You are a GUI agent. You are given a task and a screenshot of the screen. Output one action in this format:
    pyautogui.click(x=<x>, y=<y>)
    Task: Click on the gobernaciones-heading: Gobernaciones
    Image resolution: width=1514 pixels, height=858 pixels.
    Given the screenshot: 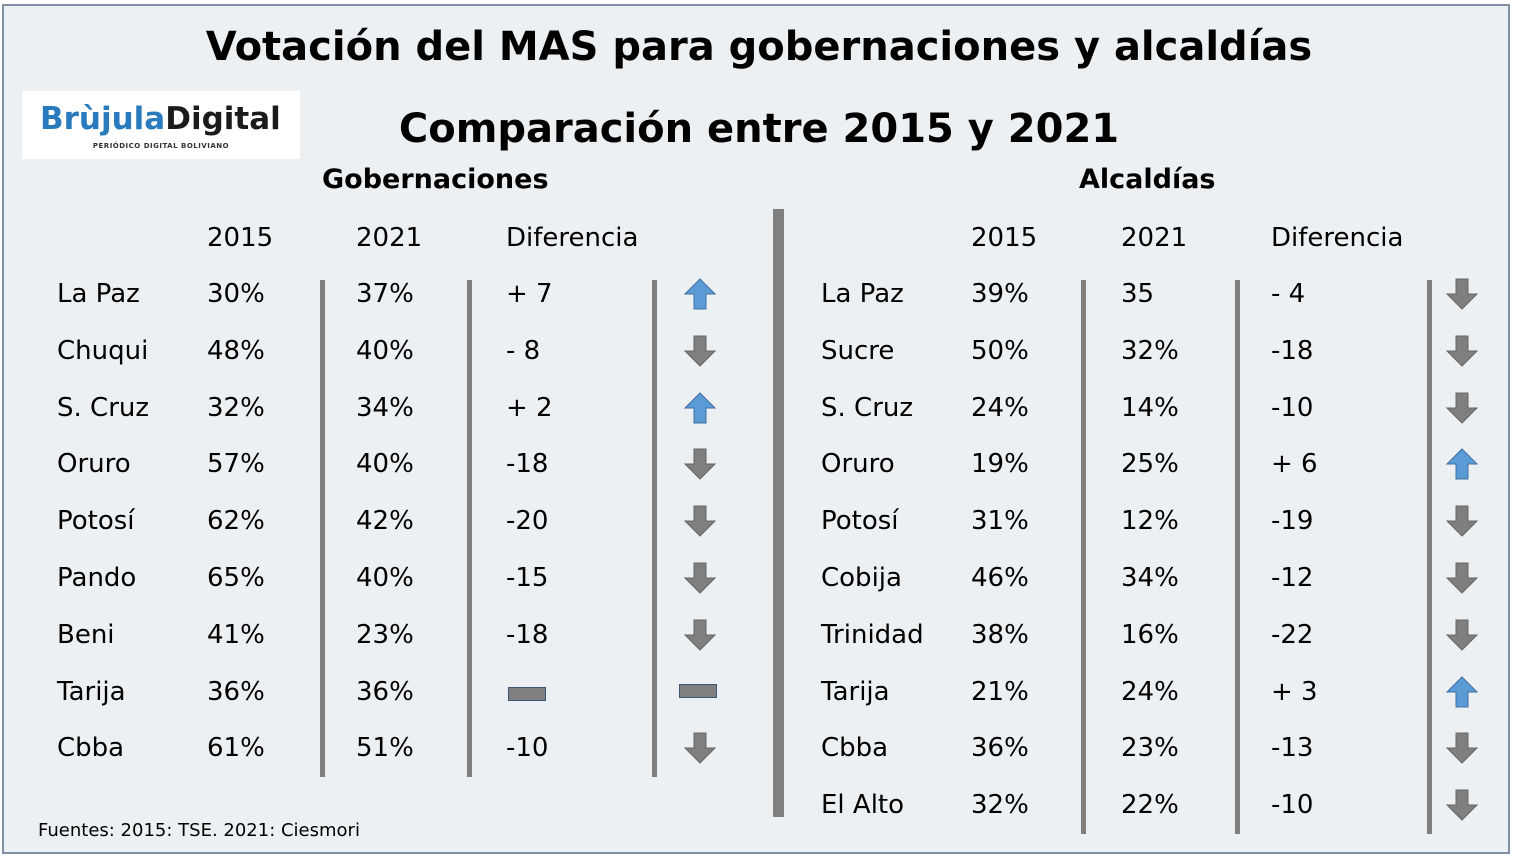 What is the action you would take?
    pyautogui.click(x=435, y=179)
    